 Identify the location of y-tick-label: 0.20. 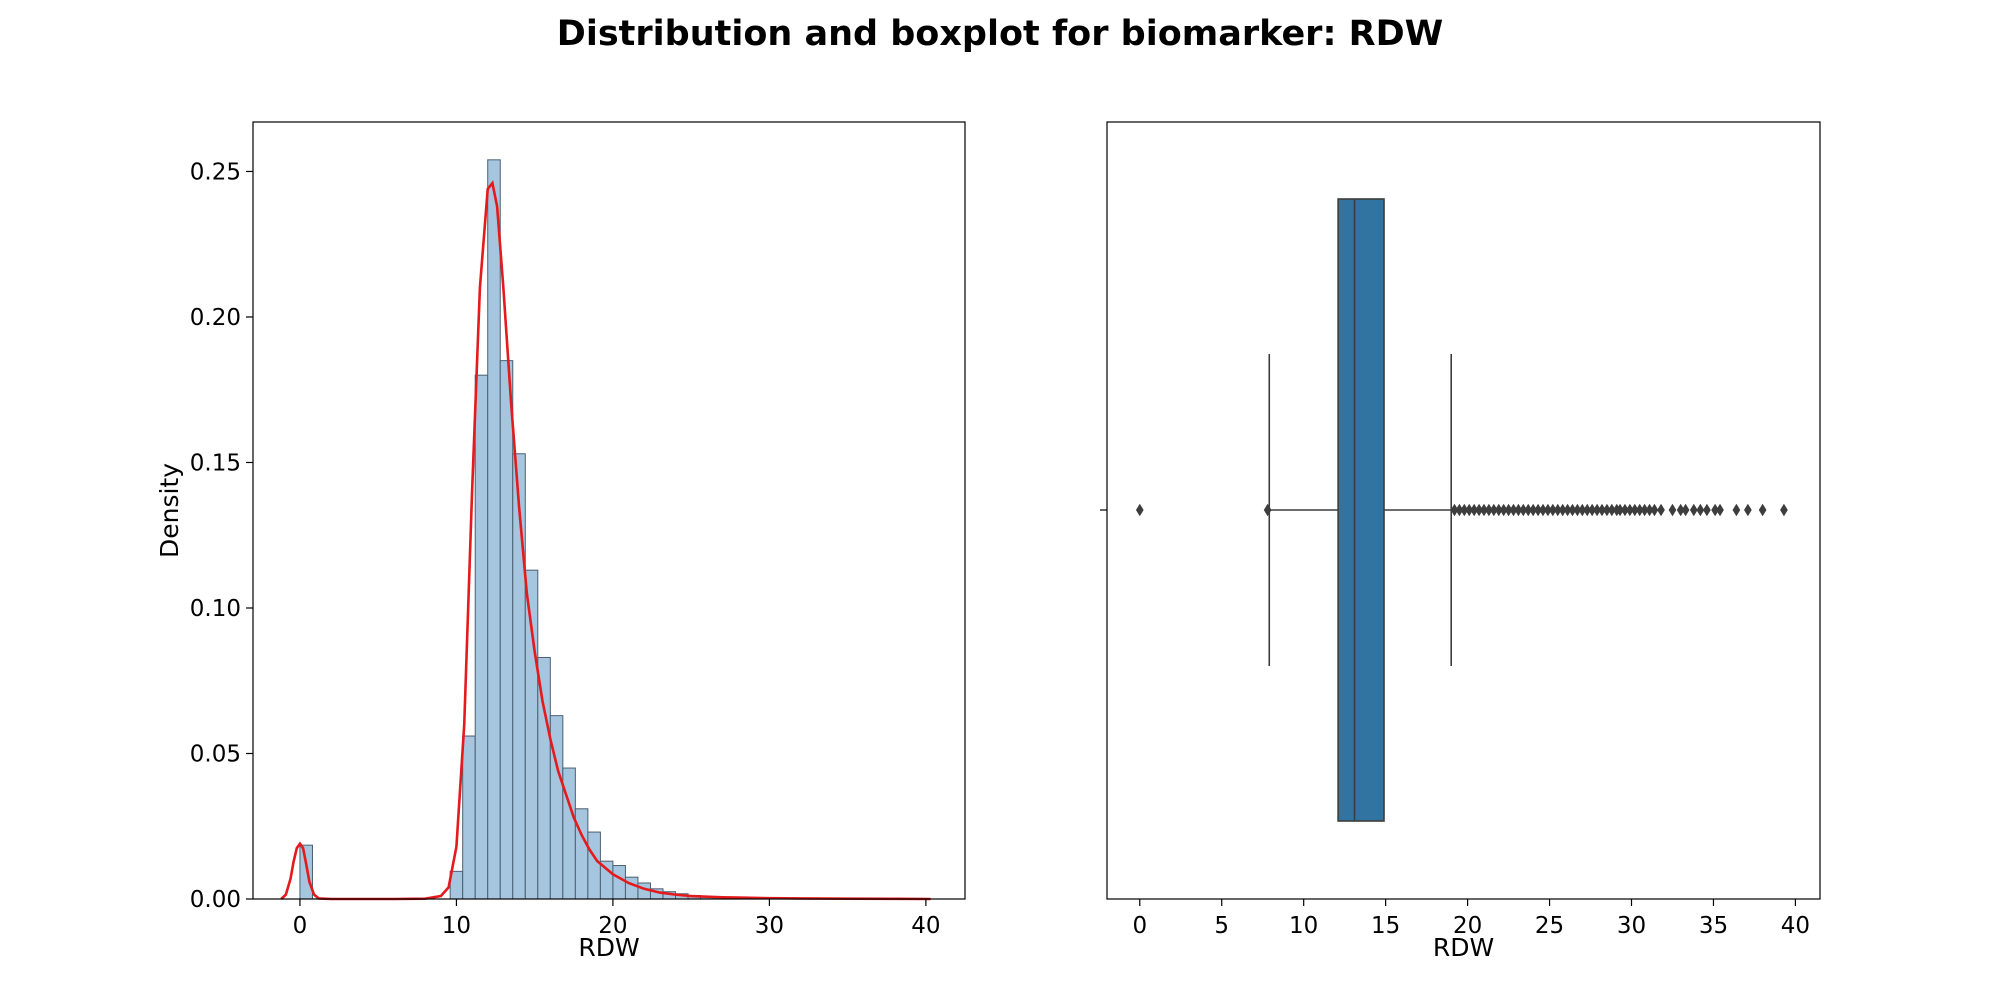
(215, 318).